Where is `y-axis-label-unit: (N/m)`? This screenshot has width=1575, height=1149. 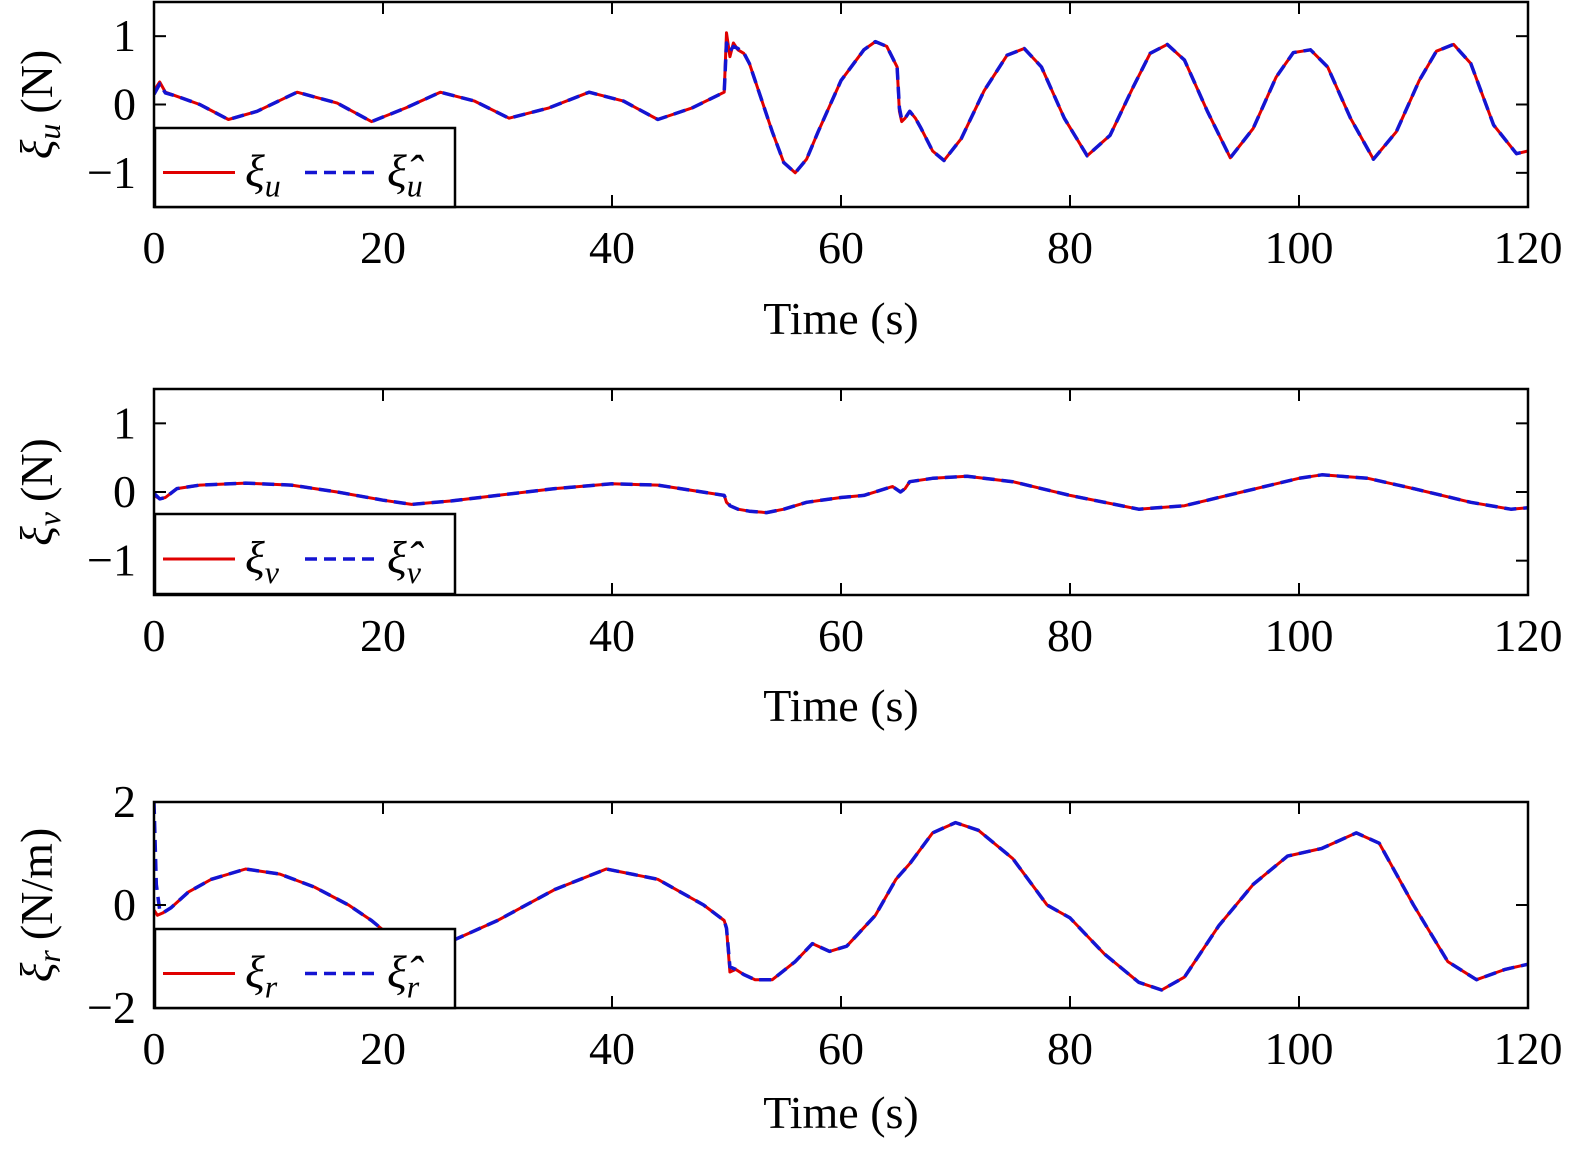
y-axis-label-unit: (N/m) is located at coordinates (36, 884).